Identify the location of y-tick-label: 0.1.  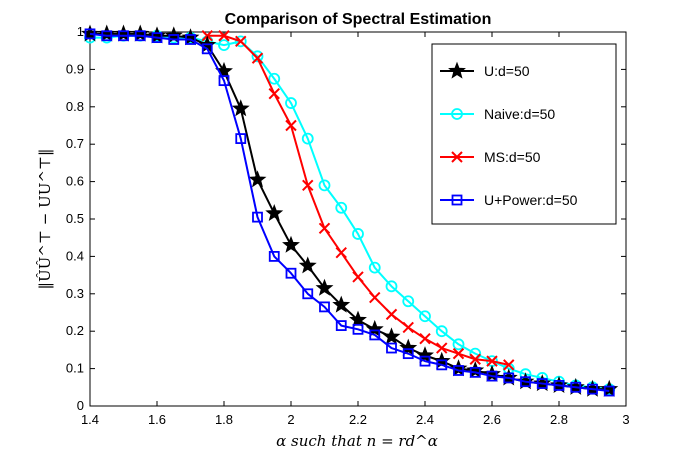
(75, 368).